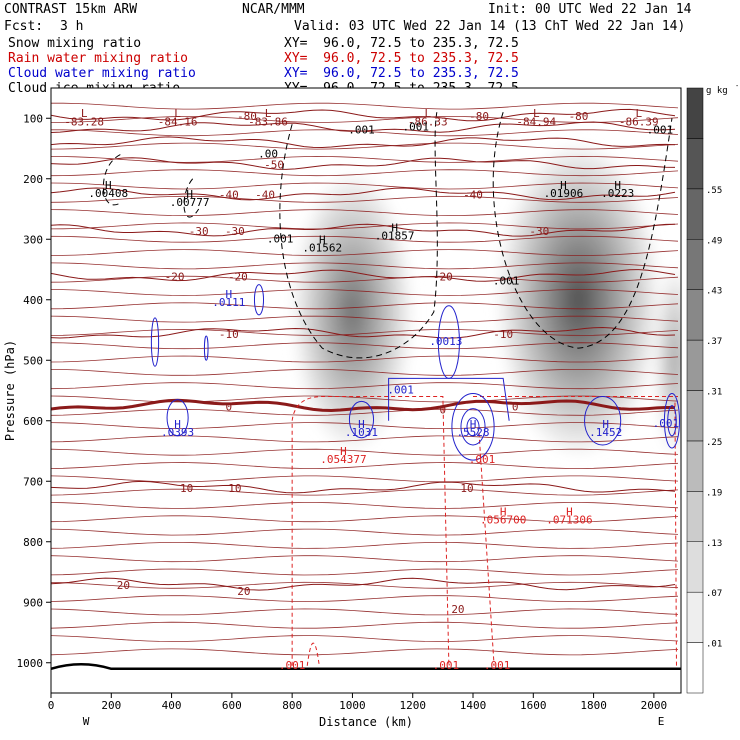 The image size is (740, 740). What do you see at coordinates (443, 276) in the screenshot?
I see `isotherm-label: -20` at bounding box center [443, 276].